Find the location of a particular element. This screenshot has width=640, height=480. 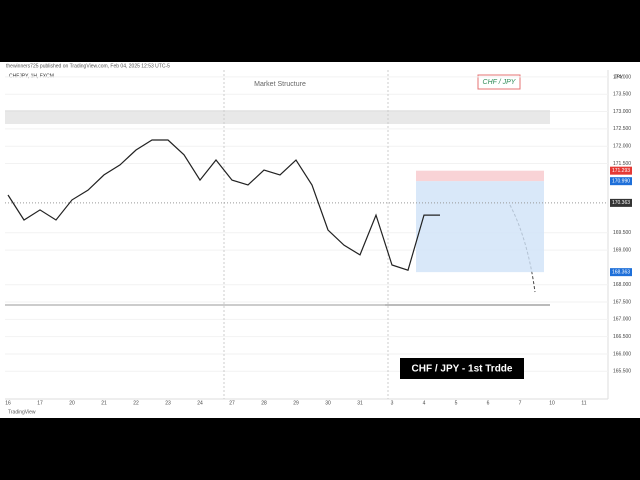

y-tick-label: 174.000 is located at coordinates (622, 77).